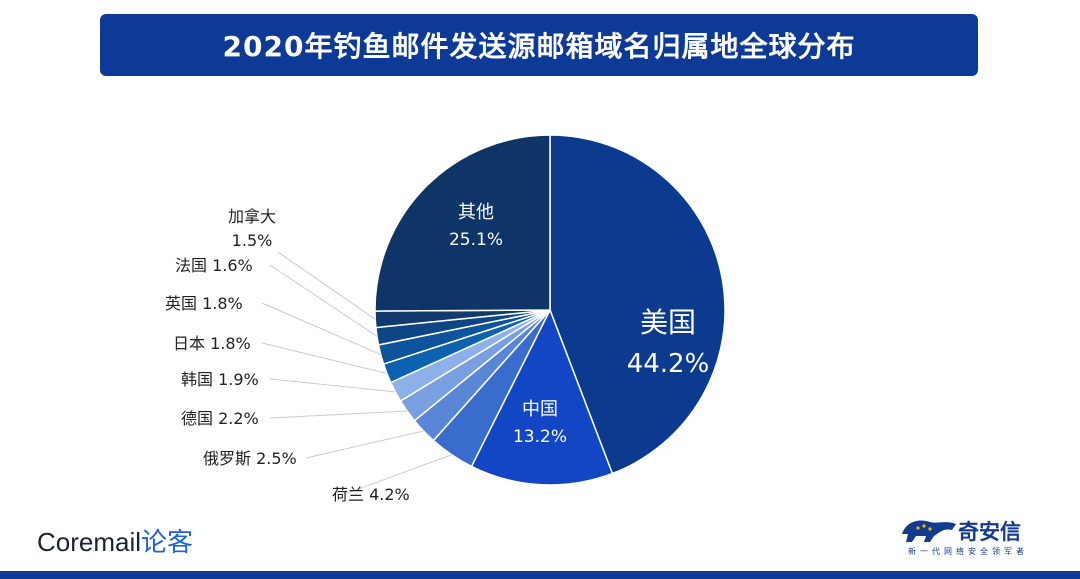 This screenshot has height=579, width=1080. I want to click on slice-4-label: 德国 2.2%, so click(220, 418).